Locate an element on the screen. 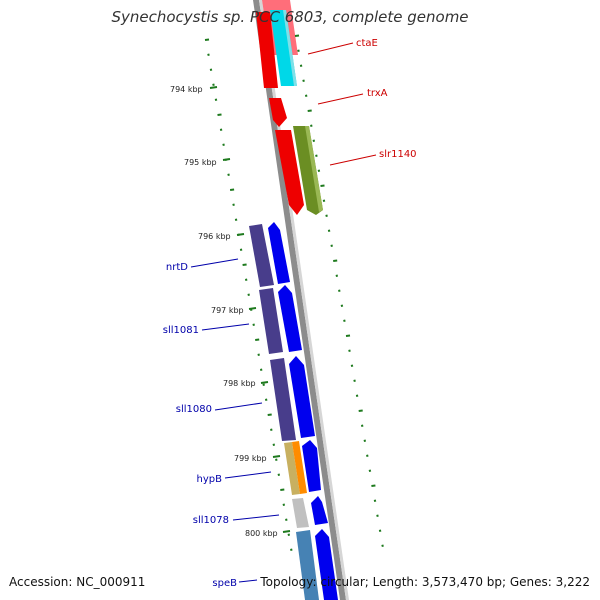 The height and width of the screenshot is (600, 600). gene-hypB-arrow is located at coordinates (311, 466).